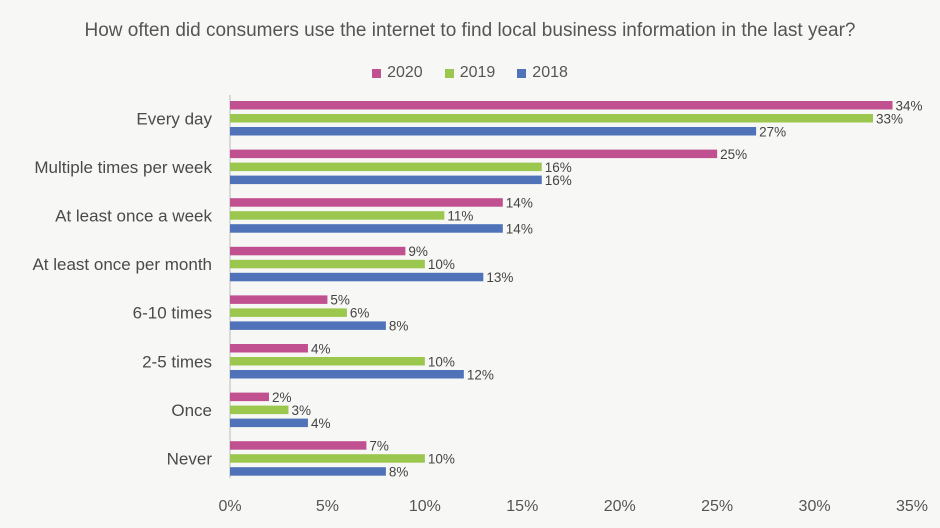 The image size is (940, 528). Describe the element at coordinates (460, 215) in the screenshot. I see `value-label: 11%` at that location.